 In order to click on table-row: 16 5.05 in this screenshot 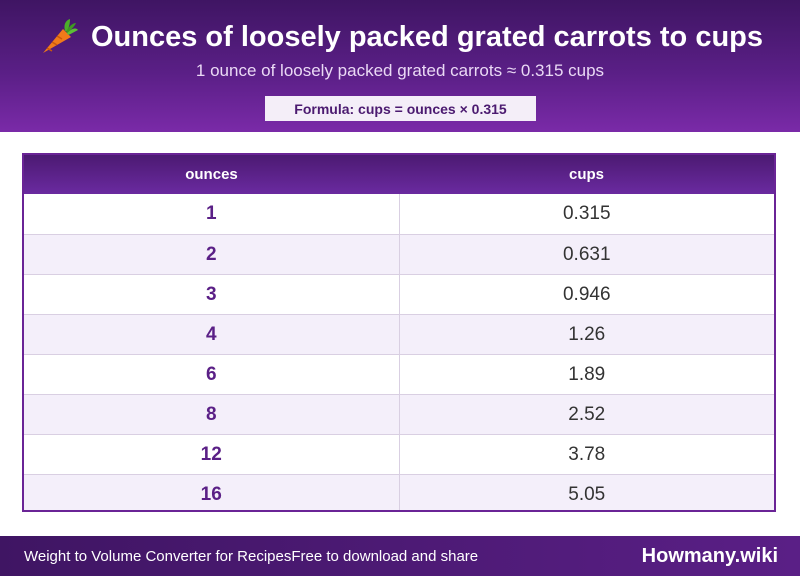, I will do `click(399, 492)`.